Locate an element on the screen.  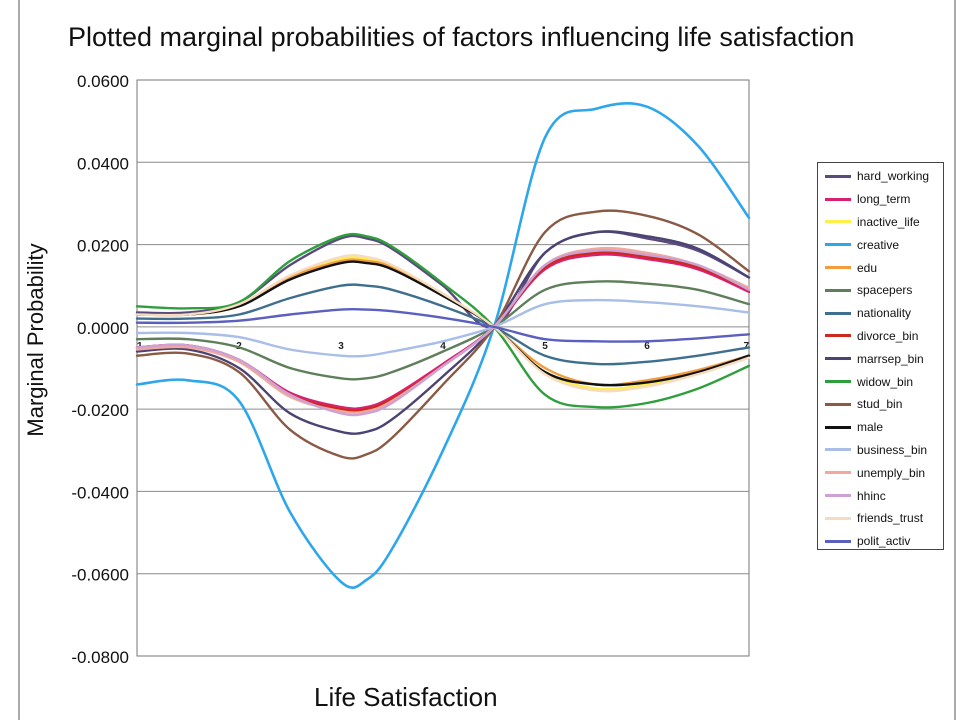
legend-item-friends-trust: friends_trust is located at coordinates (880, 518).